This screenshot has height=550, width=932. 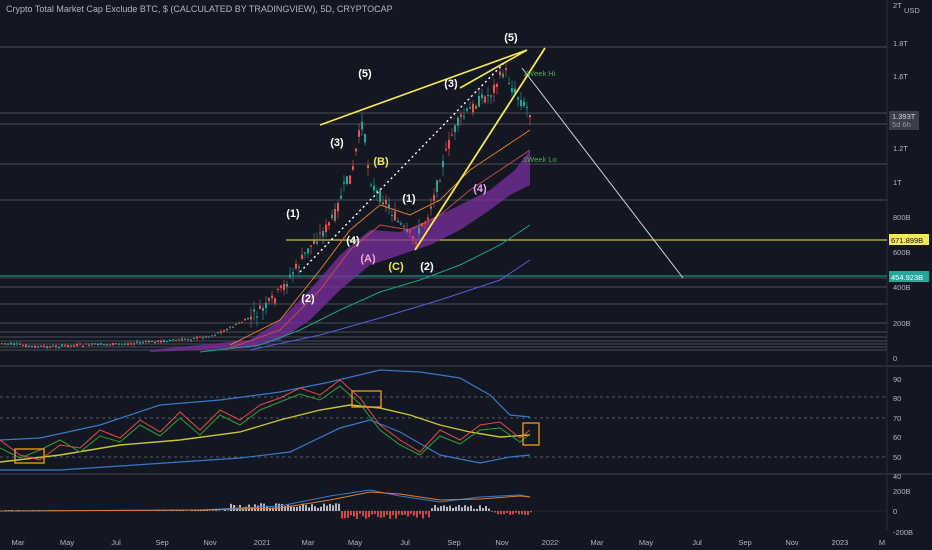 I want to click on price-tick-label: 200B, so click(x=902, y=323).